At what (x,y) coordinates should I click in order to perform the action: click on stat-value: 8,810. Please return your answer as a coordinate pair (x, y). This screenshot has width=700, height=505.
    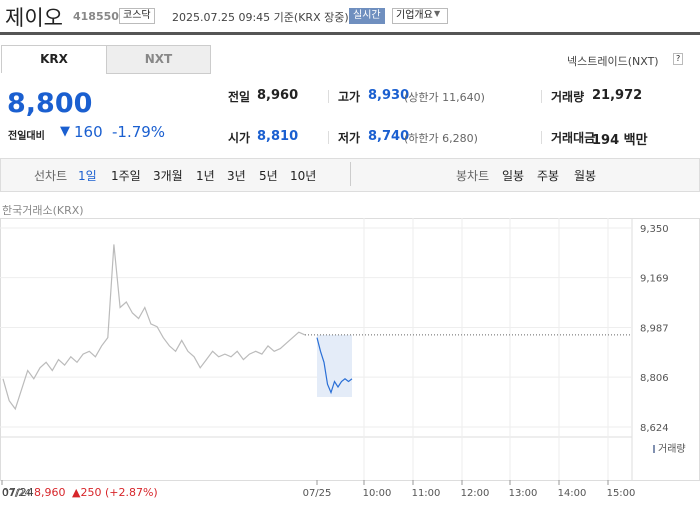
    Looking at the image, I should click on (278, 136).